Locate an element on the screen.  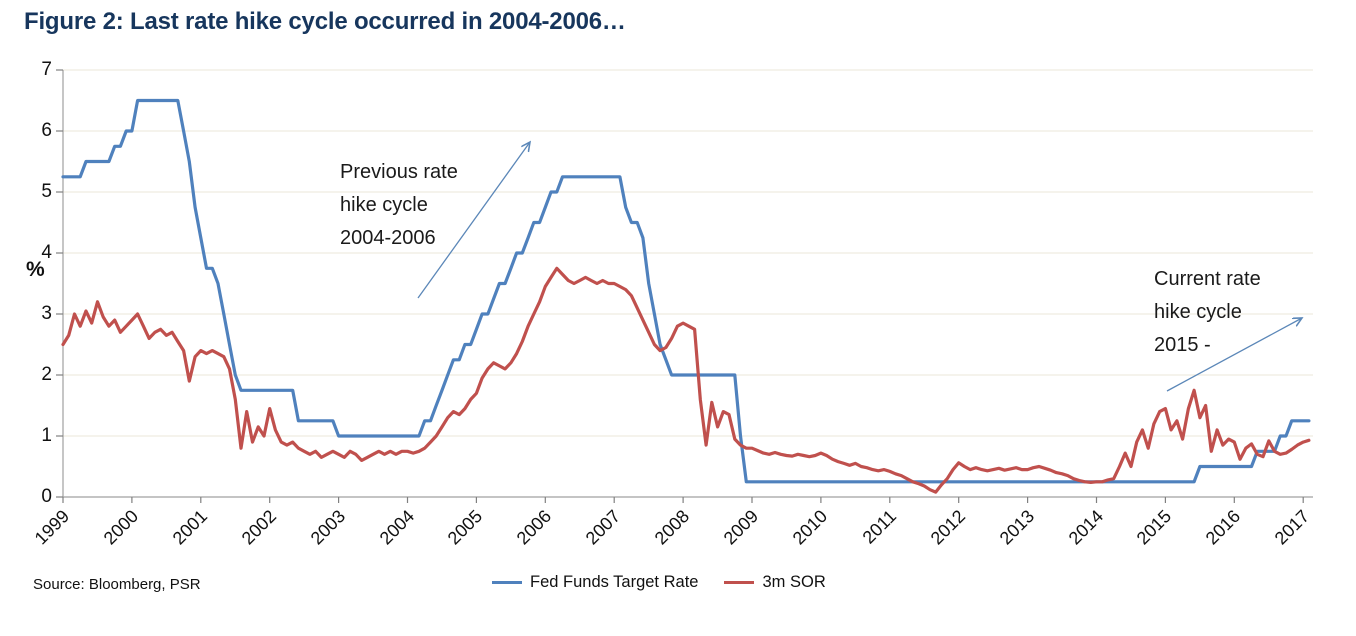
chart-legend: Fed Funds Target Rate 3m SOR is located at coordinates (659, 582).